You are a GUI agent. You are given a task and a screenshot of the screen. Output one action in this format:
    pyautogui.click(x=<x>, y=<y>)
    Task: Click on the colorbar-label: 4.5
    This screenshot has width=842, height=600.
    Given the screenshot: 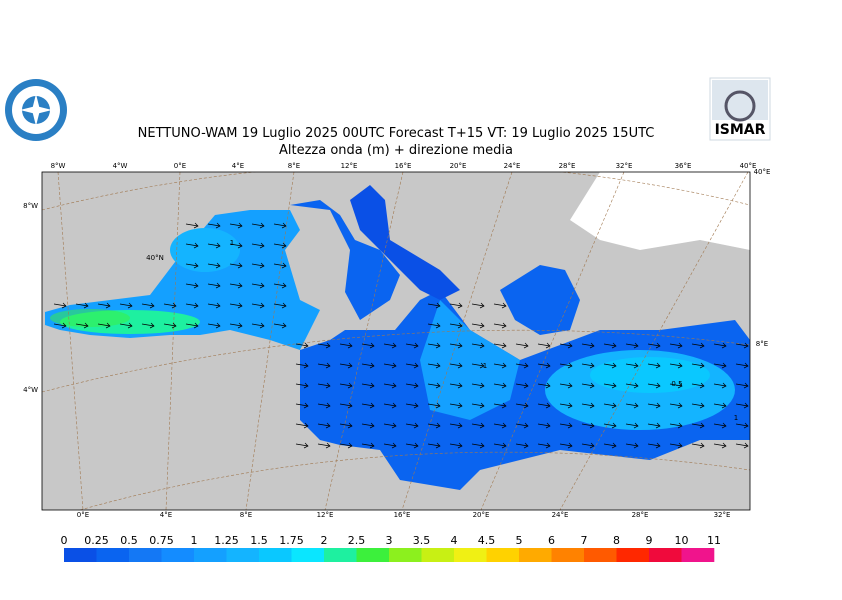 What is the action you would take?
    pyautogui.click(x=487, y=540)
    